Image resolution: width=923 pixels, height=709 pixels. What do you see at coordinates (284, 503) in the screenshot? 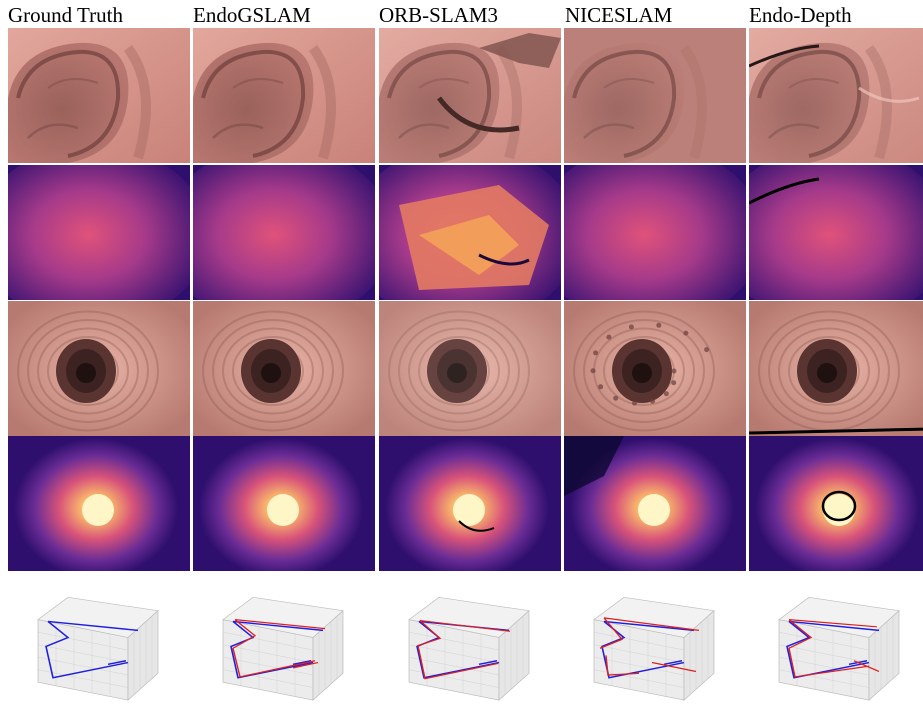
I see `depth-lumen-image-endogslam` at bounding box center [284, 503].